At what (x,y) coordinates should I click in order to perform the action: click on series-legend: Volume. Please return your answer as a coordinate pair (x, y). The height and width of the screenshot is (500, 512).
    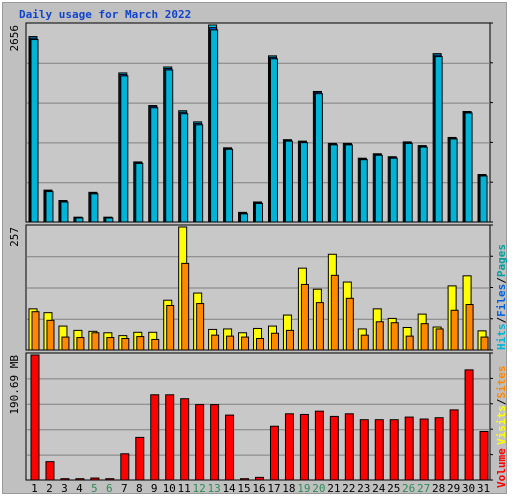
    Looking at the image, I should click on (501, 468).